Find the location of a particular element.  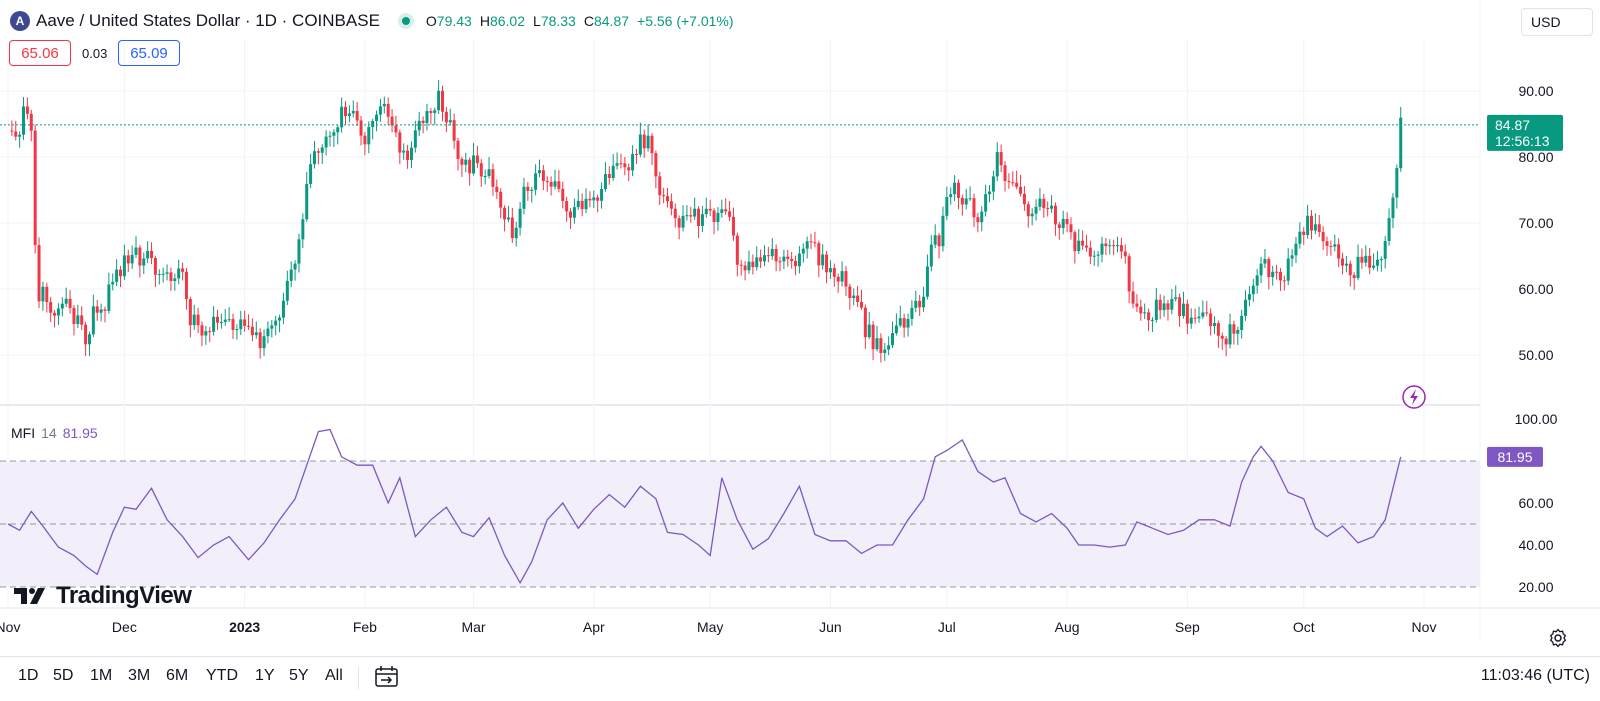

mfi-tick-label: 100.00 is located at coordinates (1536, 419).